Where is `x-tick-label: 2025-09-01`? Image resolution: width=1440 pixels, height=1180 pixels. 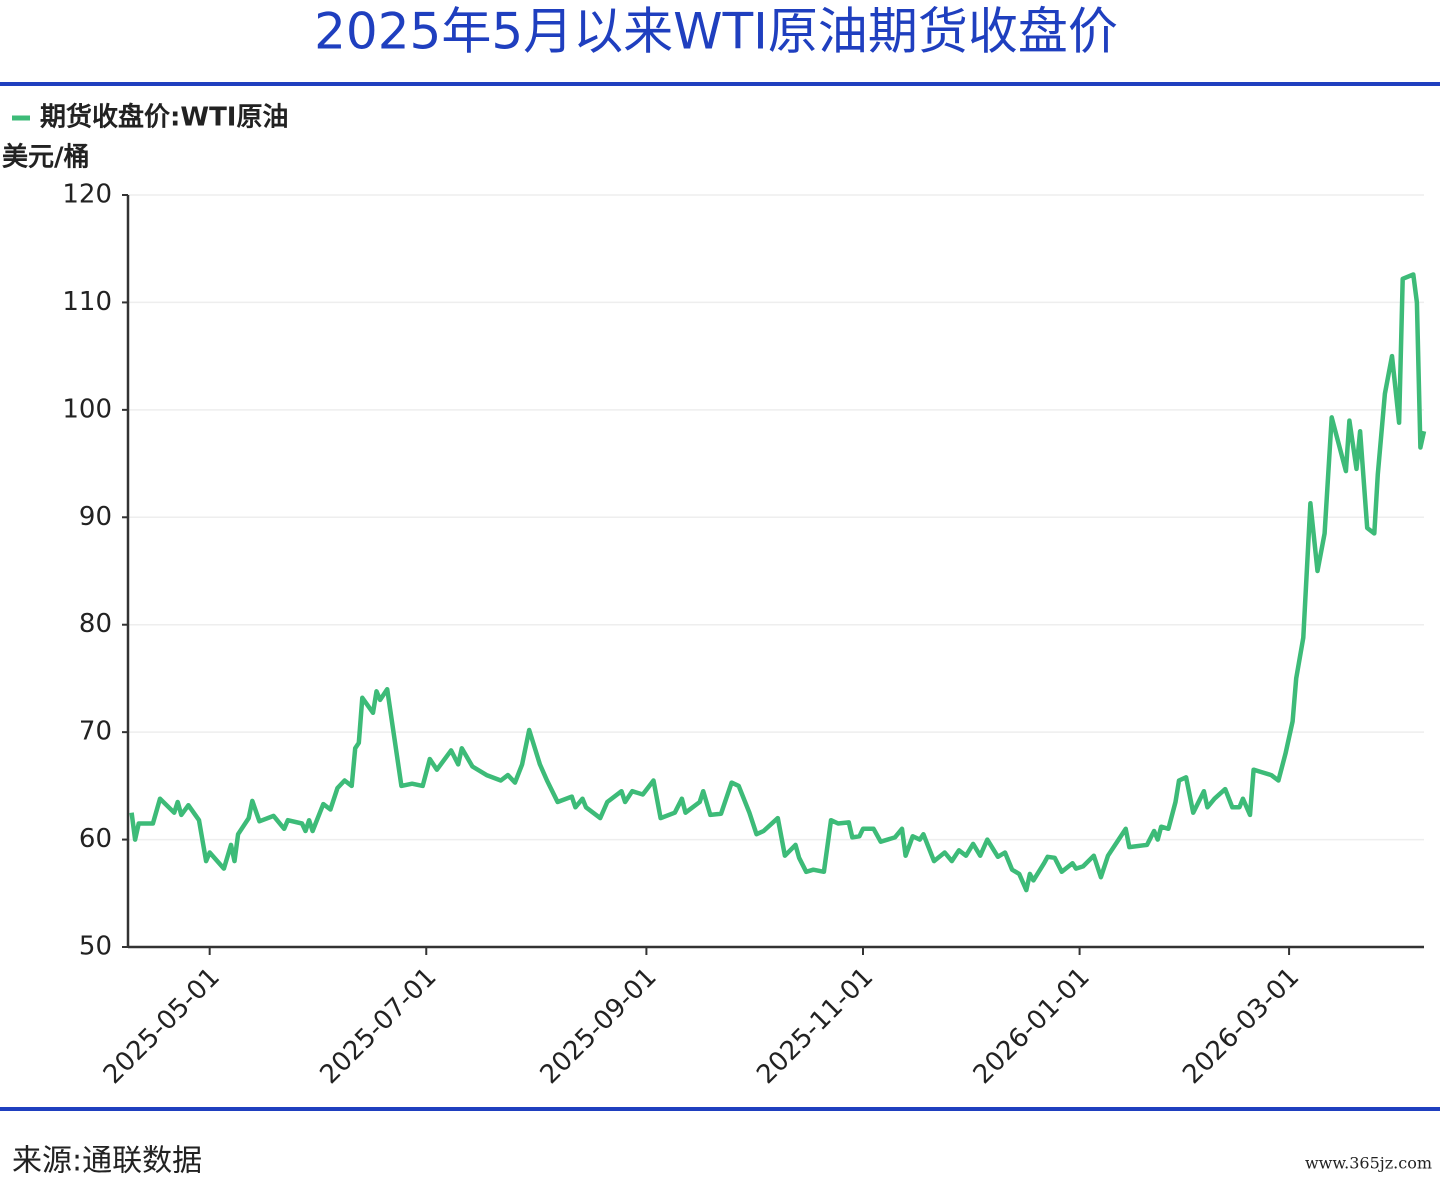
x-tick-label: 2025-09-01 is located at coordinates (599, 1026).